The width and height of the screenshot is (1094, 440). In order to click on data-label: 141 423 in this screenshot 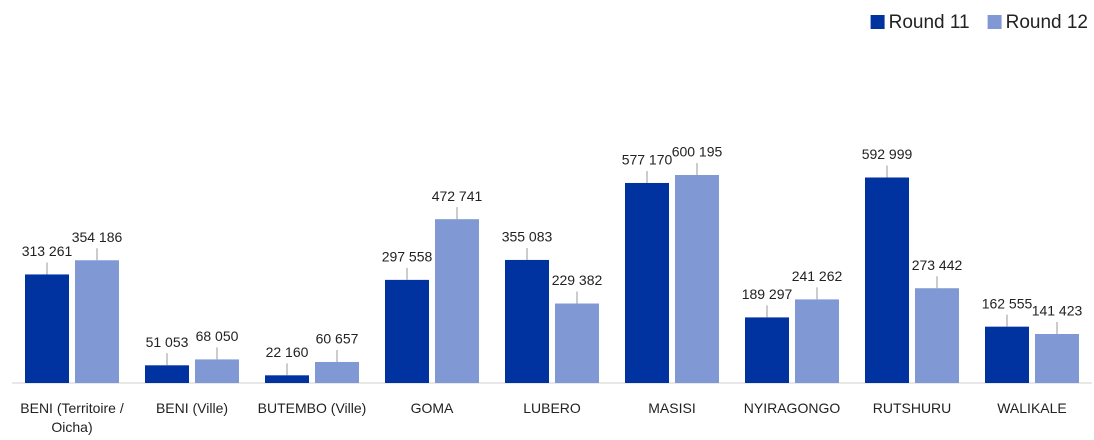, I will do `click(1057, 311)`.